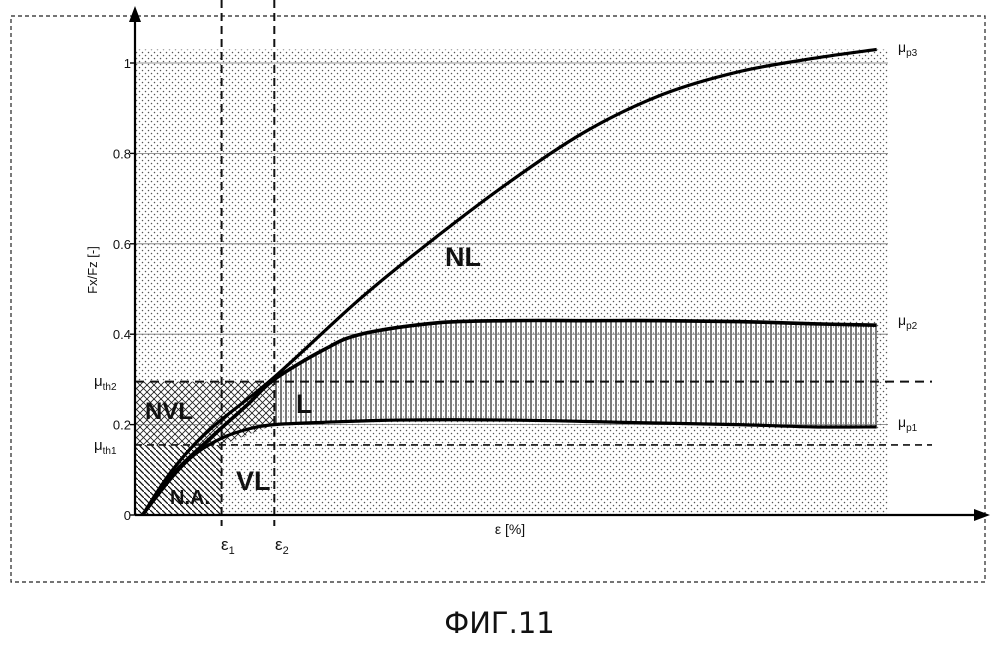  I want to click on region-label-nvl: NVL, so click(169, 411).